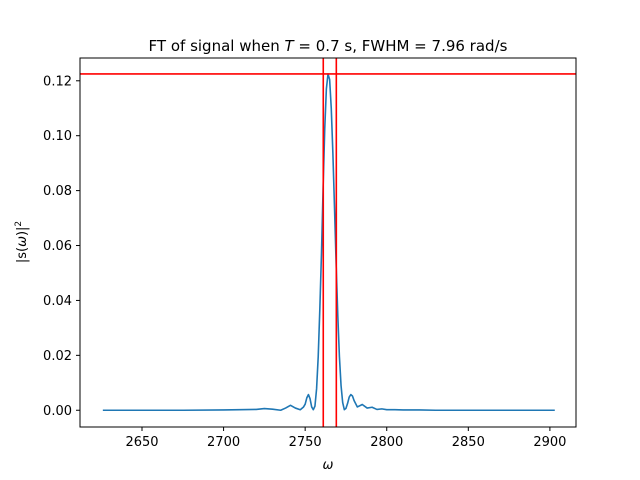 The width and height of the screenshot is (640, 480). Describe the element at coordinates (57, 411) in the screenshot. I see `y-tick-label: 0.00` at that location.